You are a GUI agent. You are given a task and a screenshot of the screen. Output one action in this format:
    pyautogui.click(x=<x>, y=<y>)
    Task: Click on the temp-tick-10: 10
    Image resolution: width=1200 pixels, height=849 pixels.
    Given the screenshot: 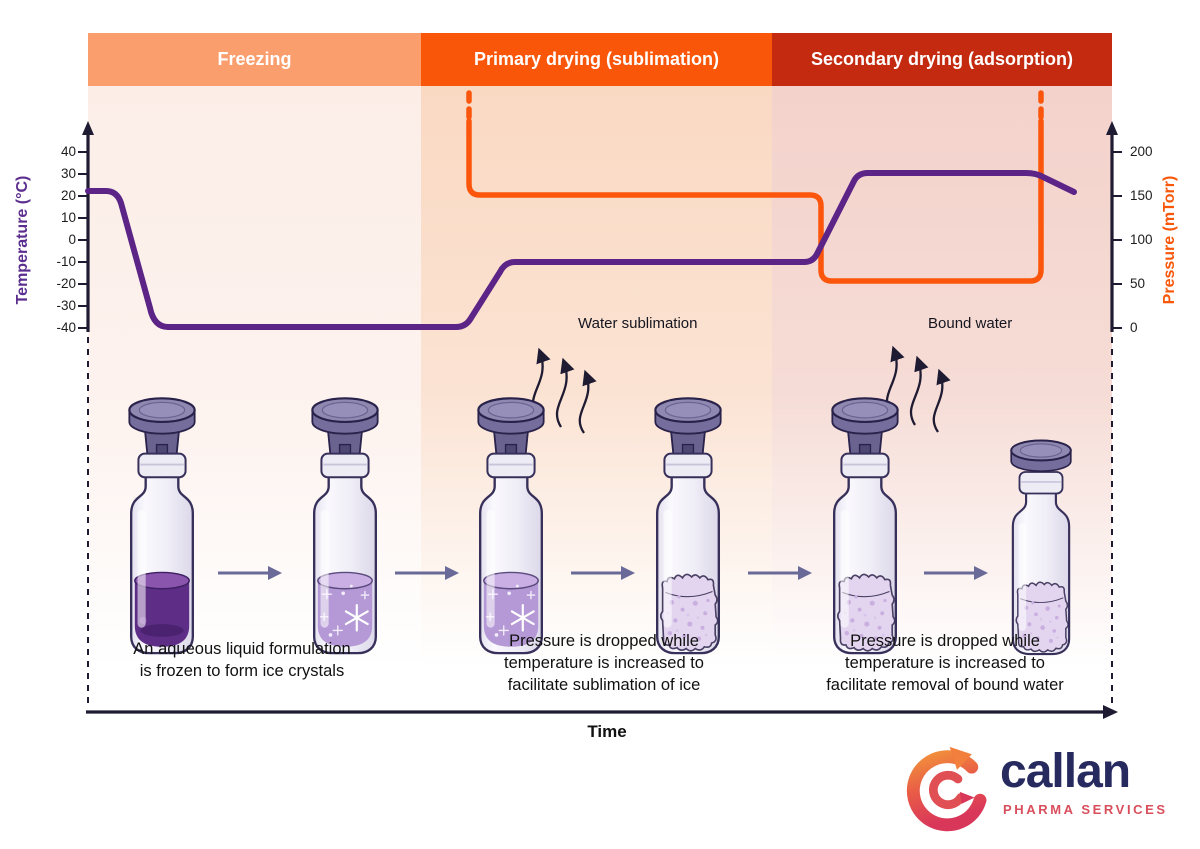 What is the action you would take?
    pyautogui.click(x=68, y=217)
    